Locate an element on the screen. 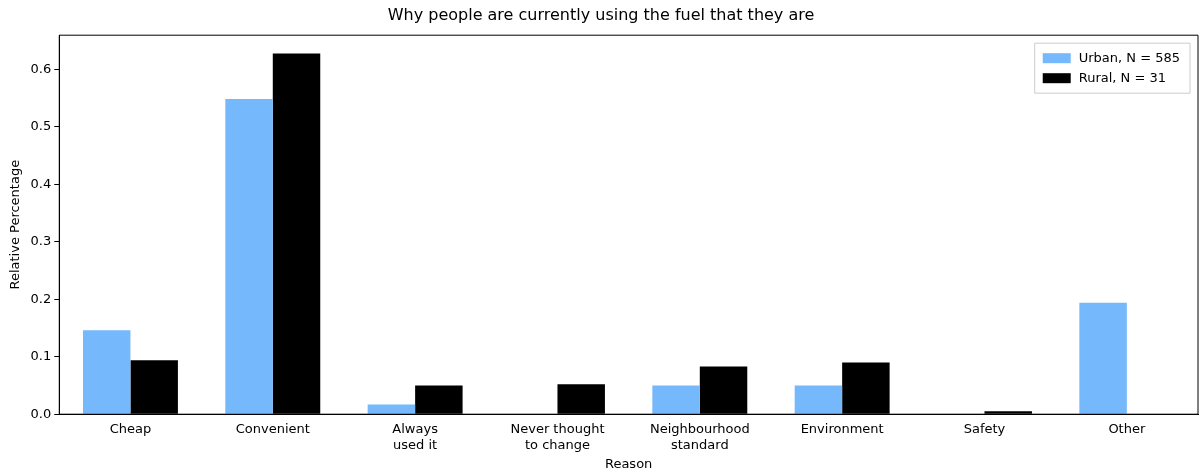 The height and width of the screenshot is (472, 1202). y-axis-title: Relative Percentage is located at coordinates (15, 224).